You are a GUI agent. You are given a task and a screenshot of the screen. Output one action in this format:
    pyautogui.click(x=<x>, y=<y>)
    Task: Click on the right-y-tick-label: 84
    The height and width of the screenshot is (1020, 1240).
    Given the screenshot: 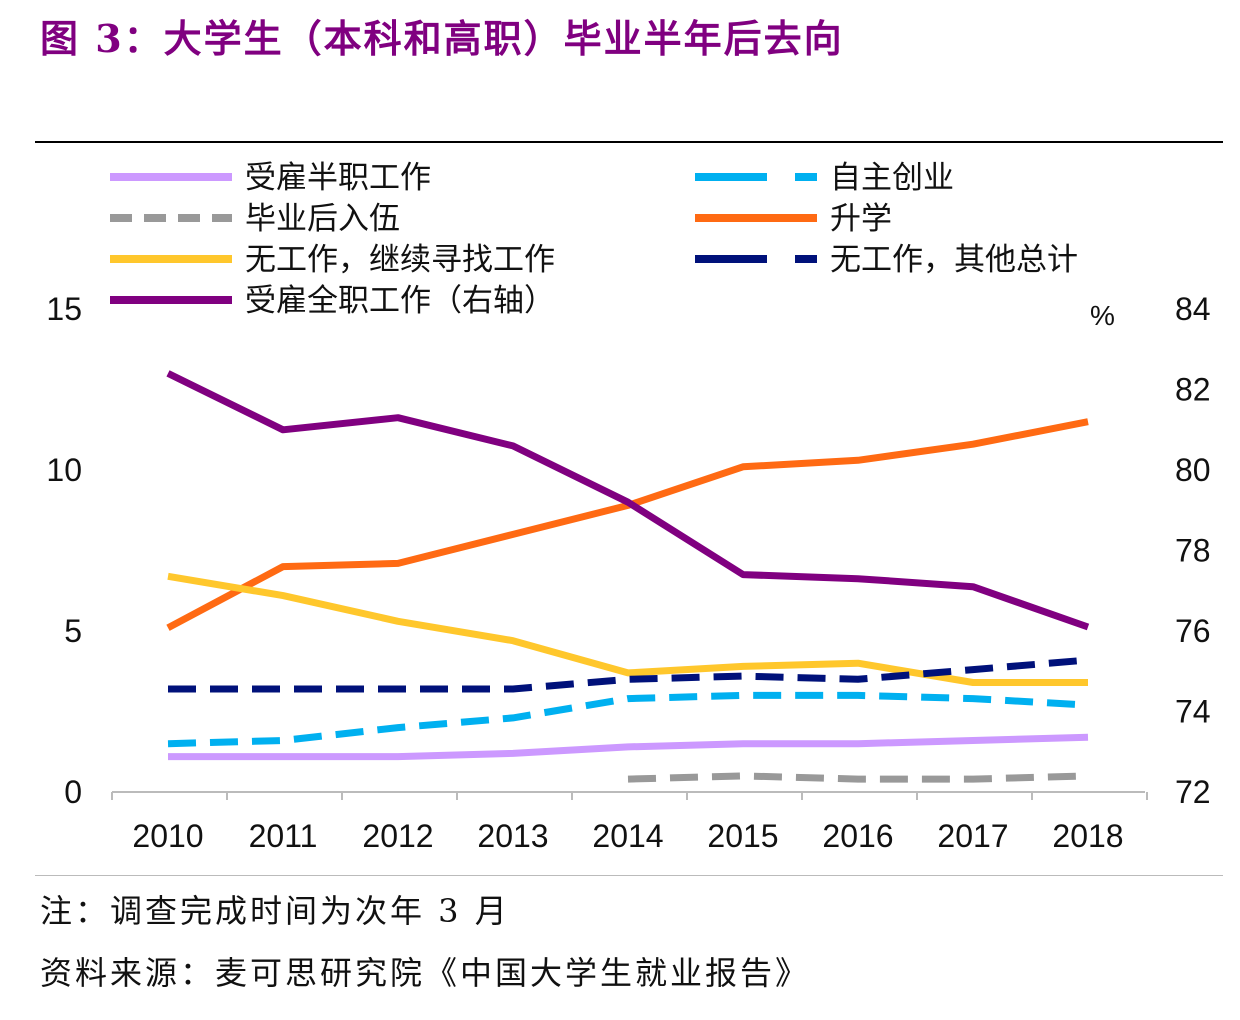 What is the action you would take?
    pyautogui.click(x=1193, y=309)
    